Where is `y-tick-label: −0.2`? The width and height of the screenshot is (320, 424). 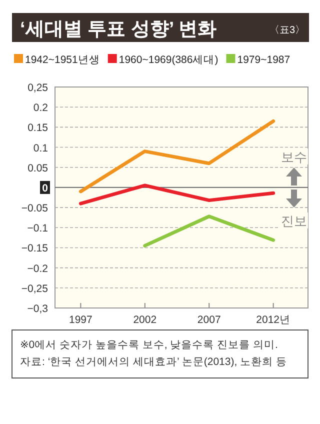 y-tick-label: −0.2 is located at coordinates (37, 268).